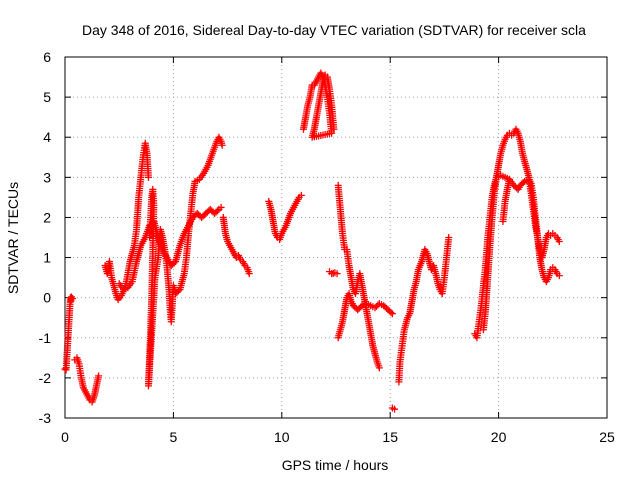  What do you see at coordinates (47, 57) in the screenshot?
I see `y-tick-label: 6` at bounding box center [47, 57].